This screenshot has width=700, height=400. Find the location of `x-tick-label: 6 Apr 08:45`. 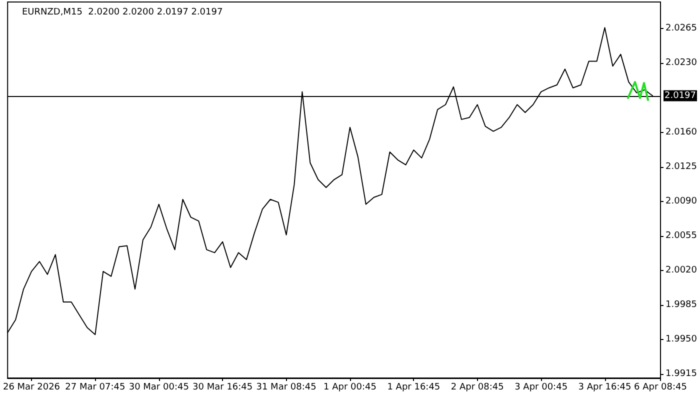

x-tick-label: 6 Apr 08:45 is located at coordinates (660, 387).